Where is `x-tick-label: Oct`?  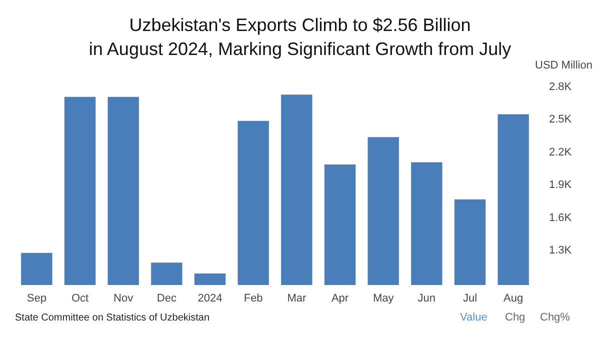 x-tick-label: Oct is located at coordinates (80, 298).